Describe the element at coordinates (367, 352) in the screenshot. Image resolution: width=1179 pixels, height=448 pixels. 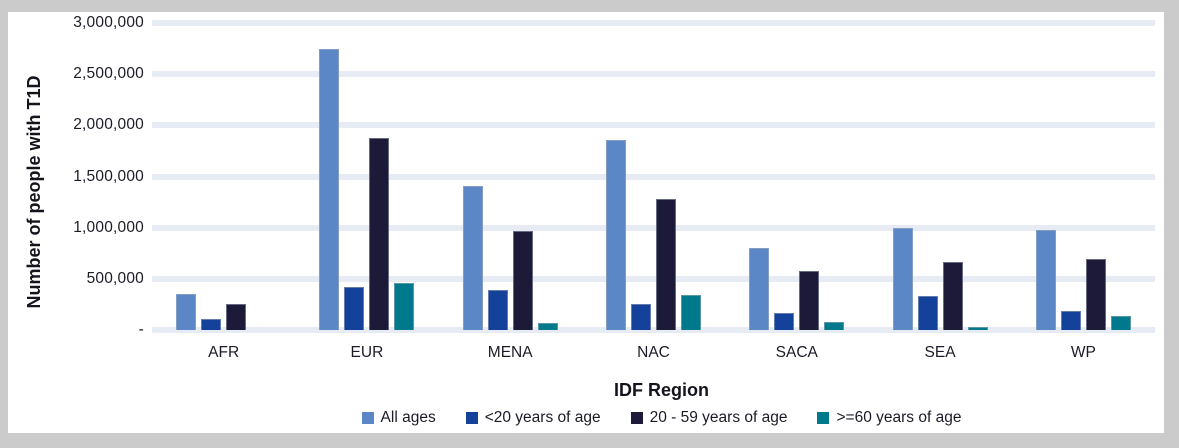
I see `category-label: EUR` at that location.